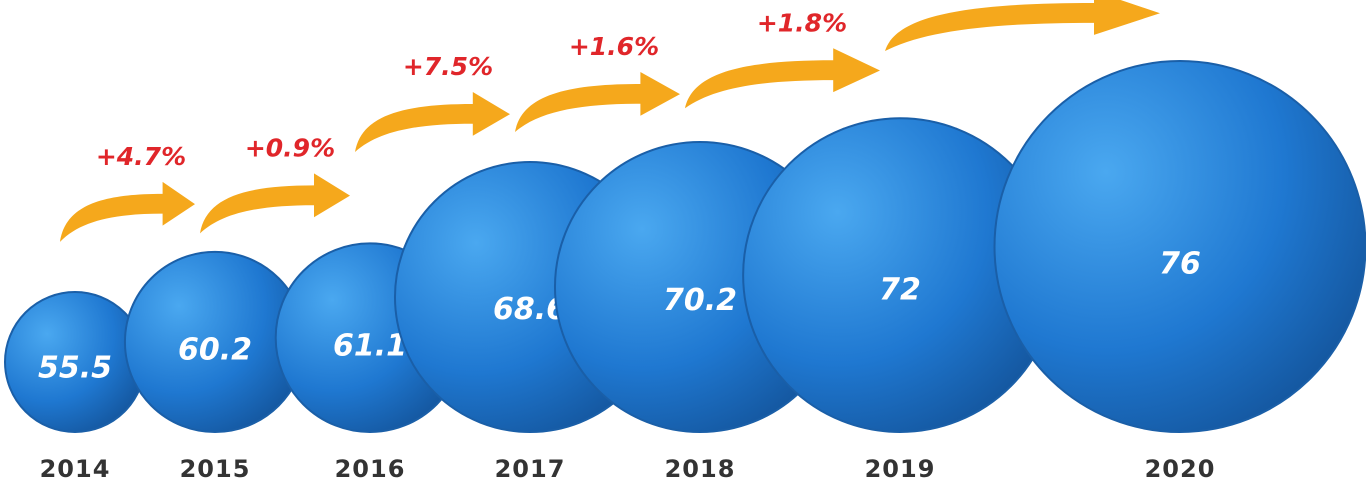 Image resolution: width=1366 pixels, height=493 pixels. Describe the element at coordinates (448, 66) in the screenshot. I see `change-label: +7.5%` at that location.